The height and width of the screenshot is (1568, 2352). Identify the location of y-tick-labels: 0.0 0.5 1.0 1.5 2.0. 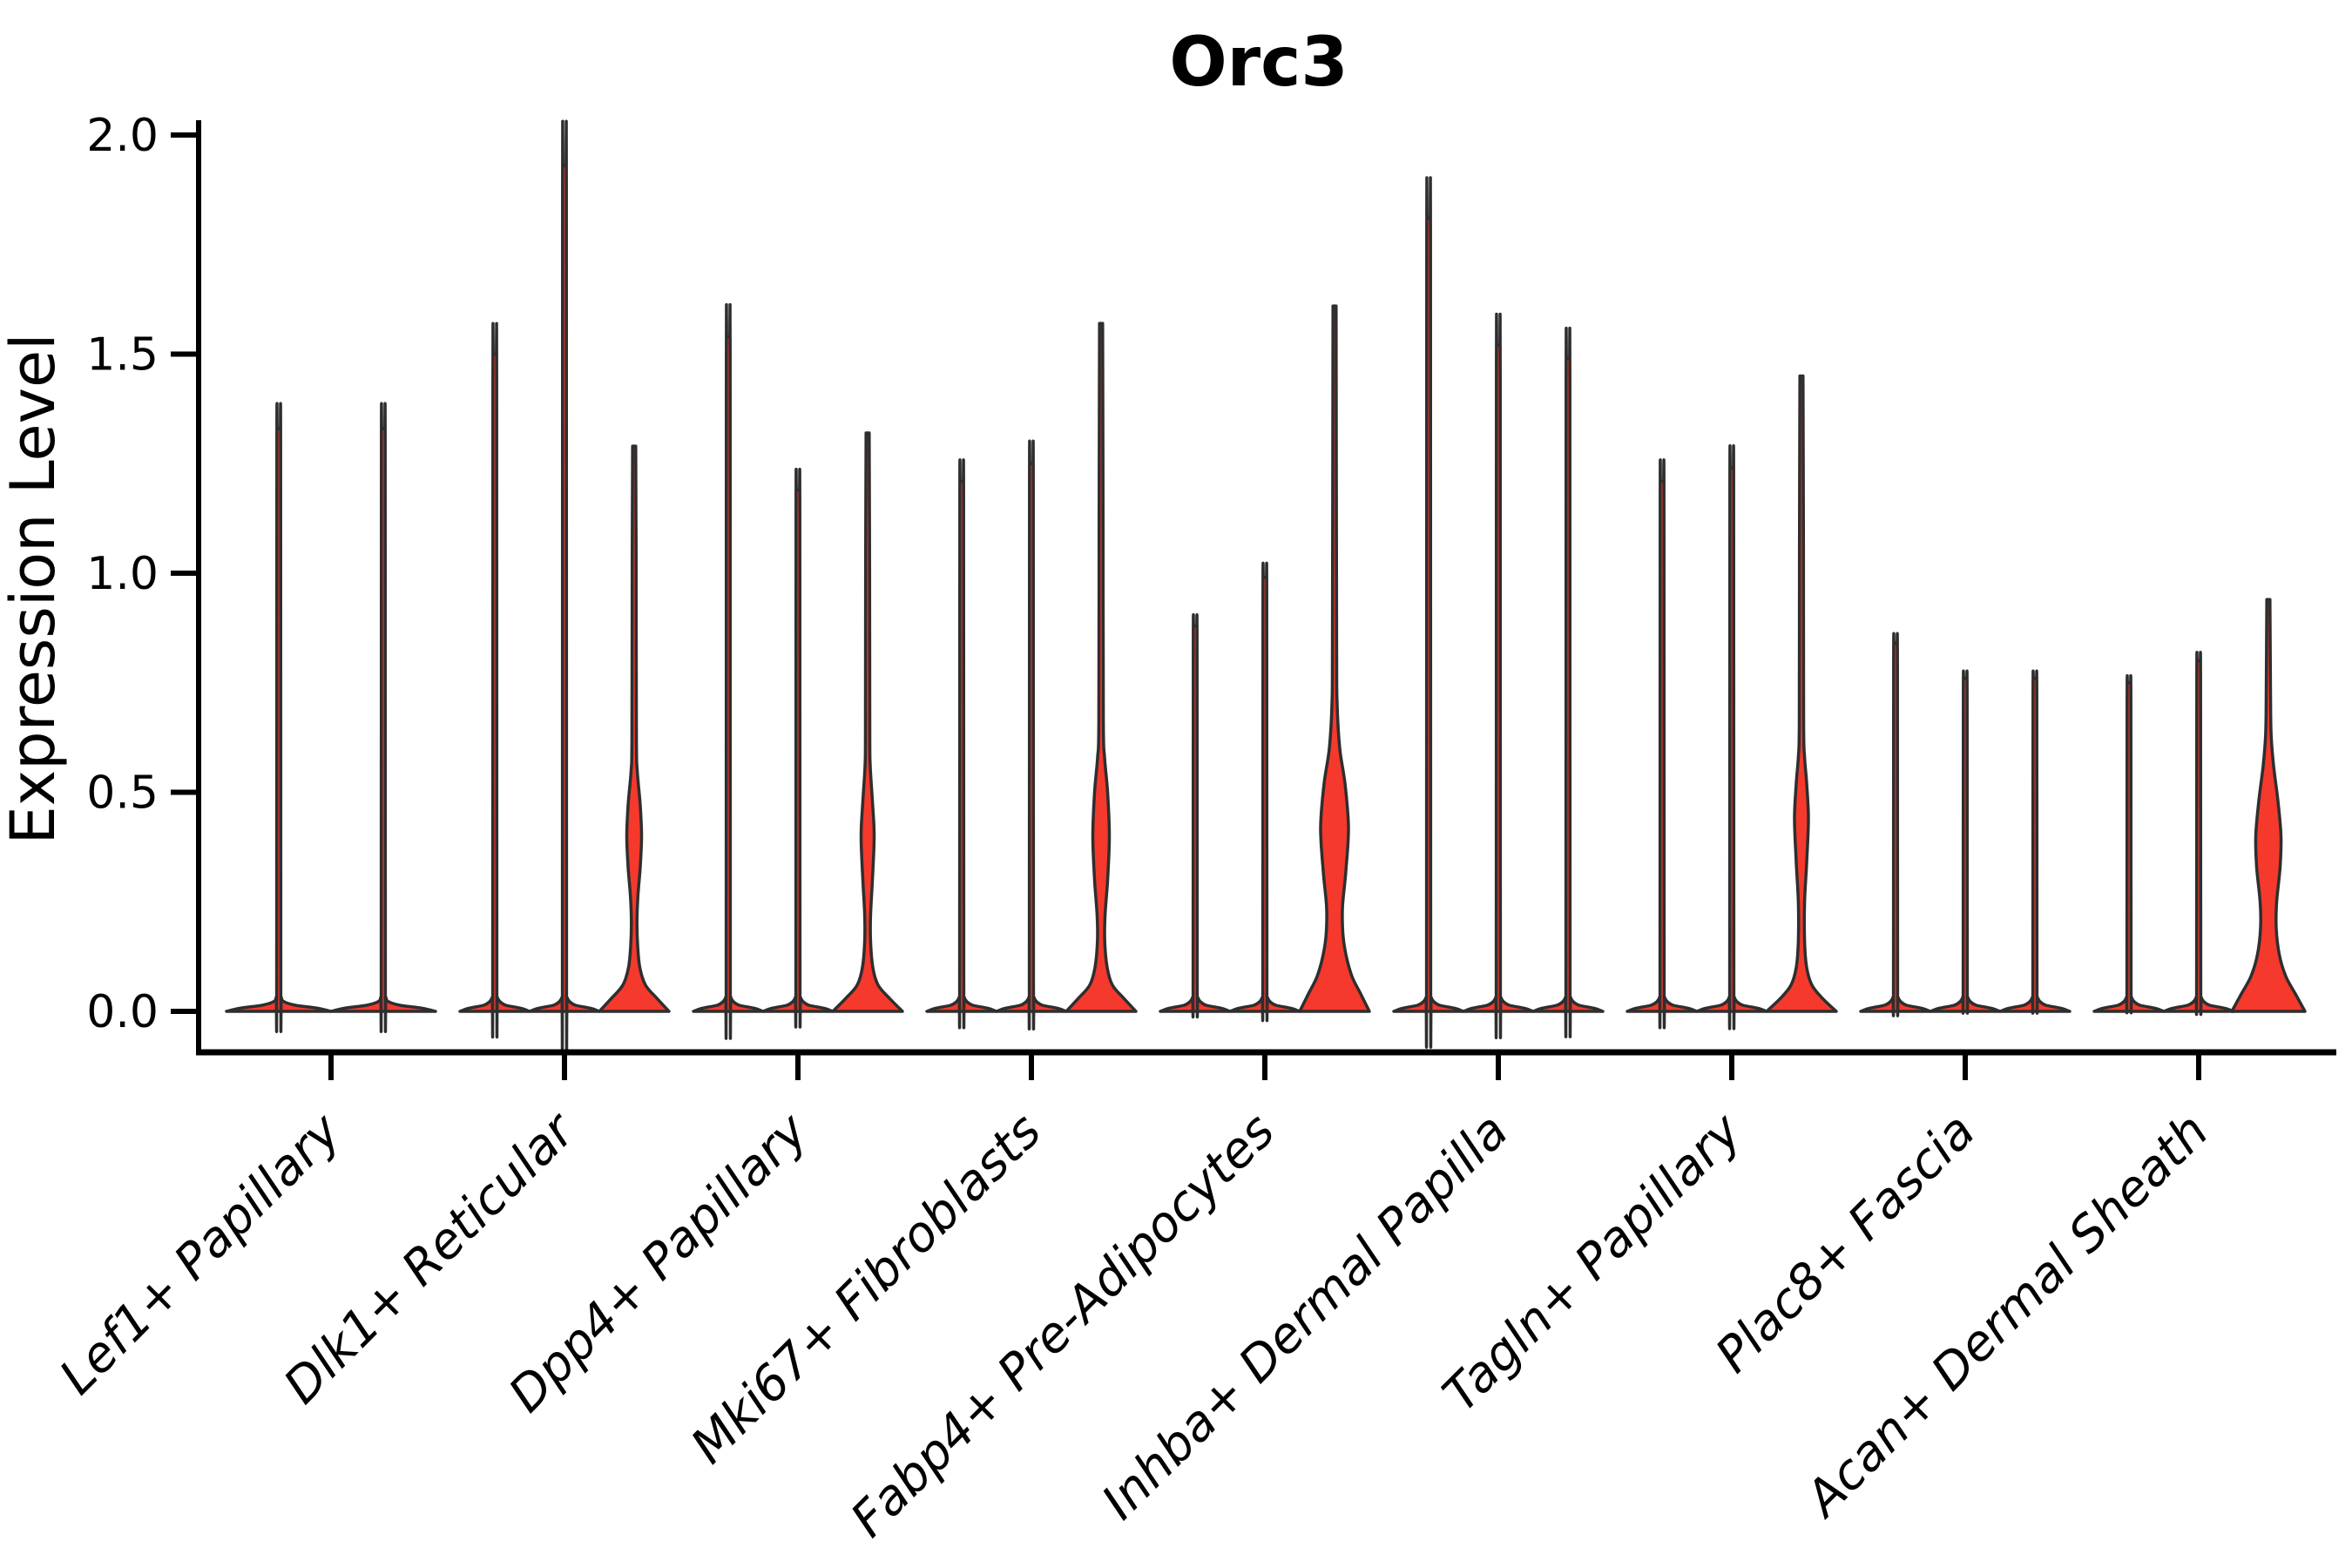
(122, 574).